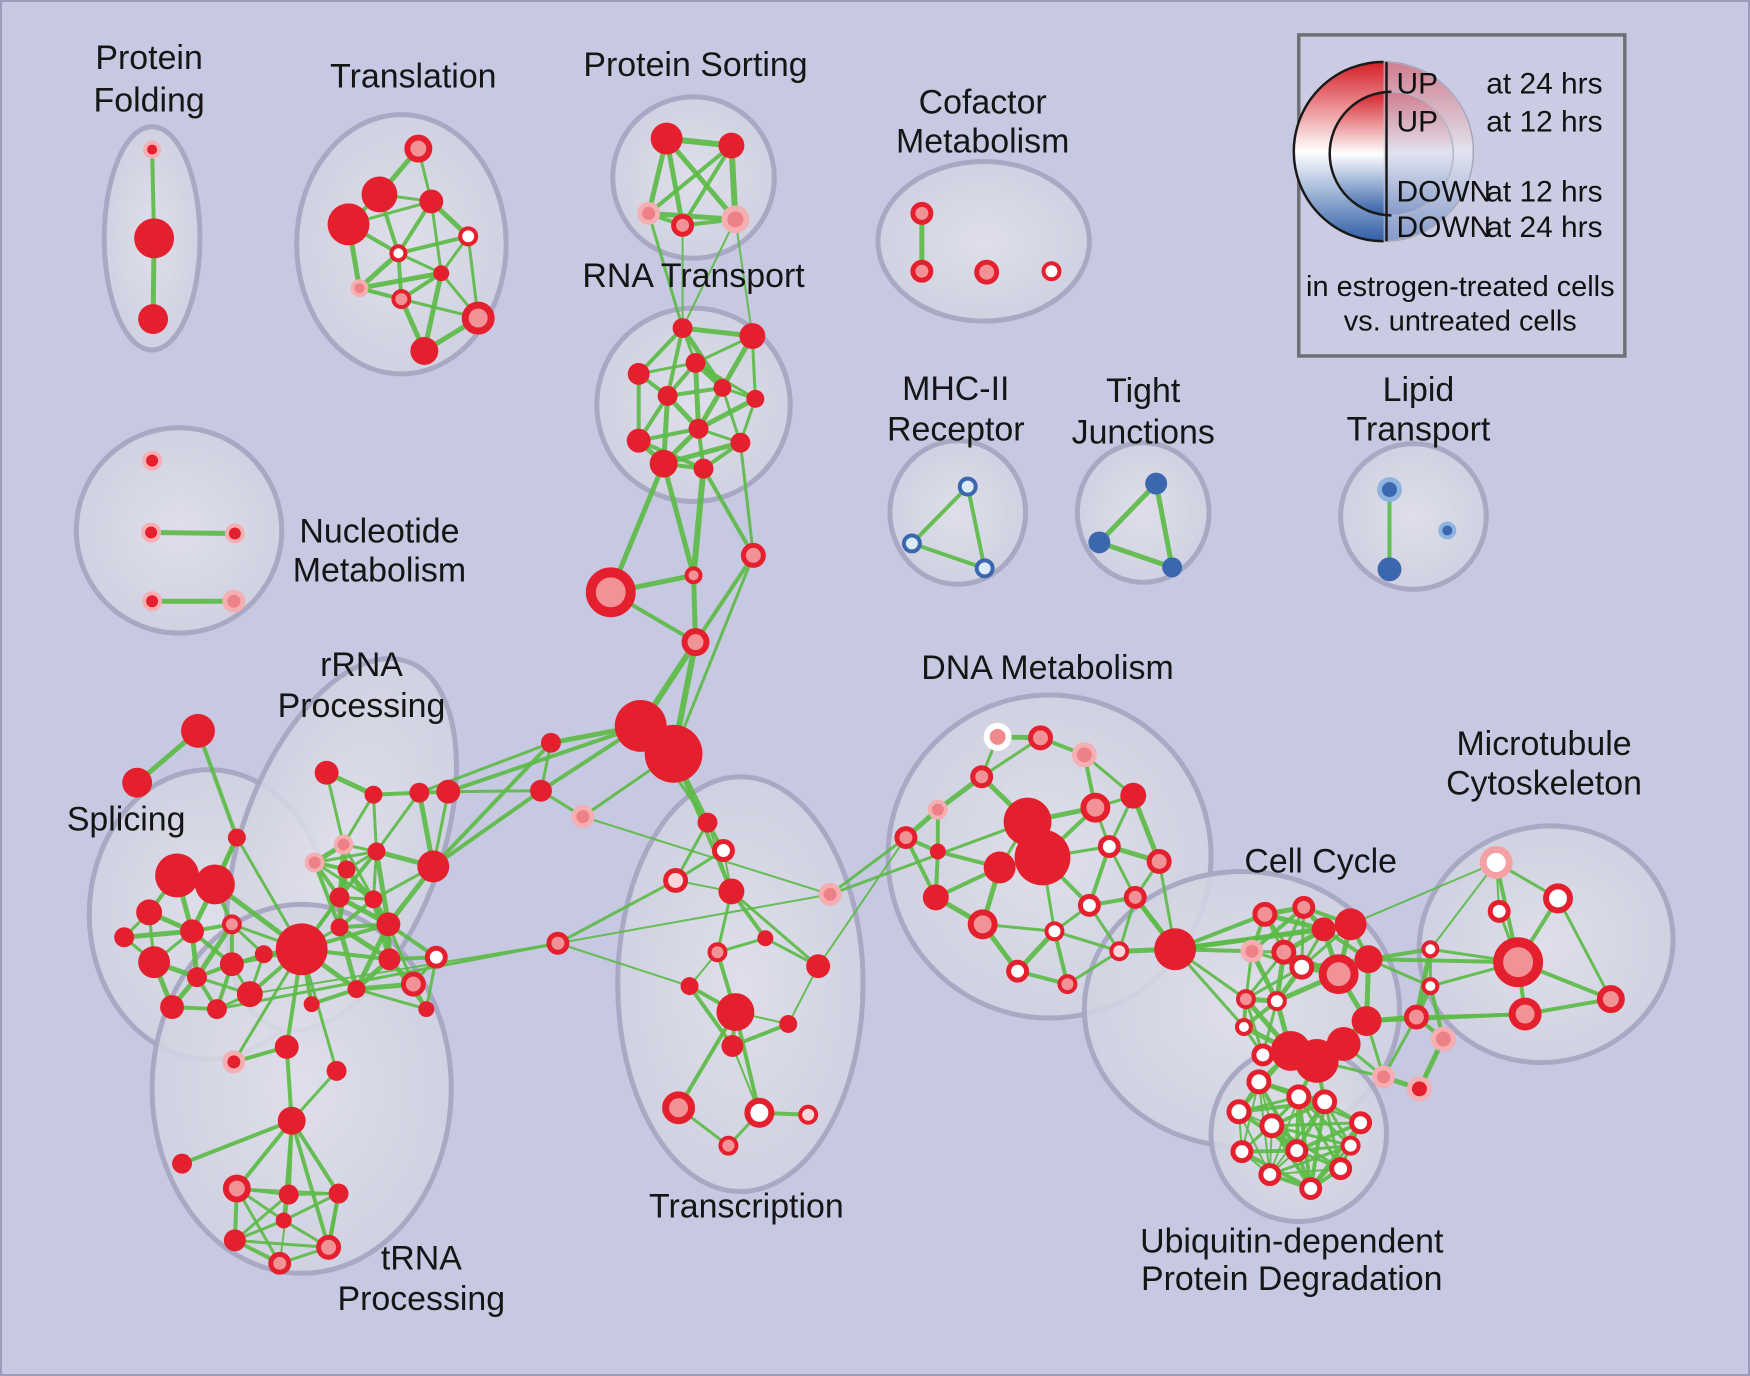 The width and height of the screenshot is (1750, 1376). Describe the element at coordinates (1175, 949) in the screenshot. I see `node-d23` at that location.